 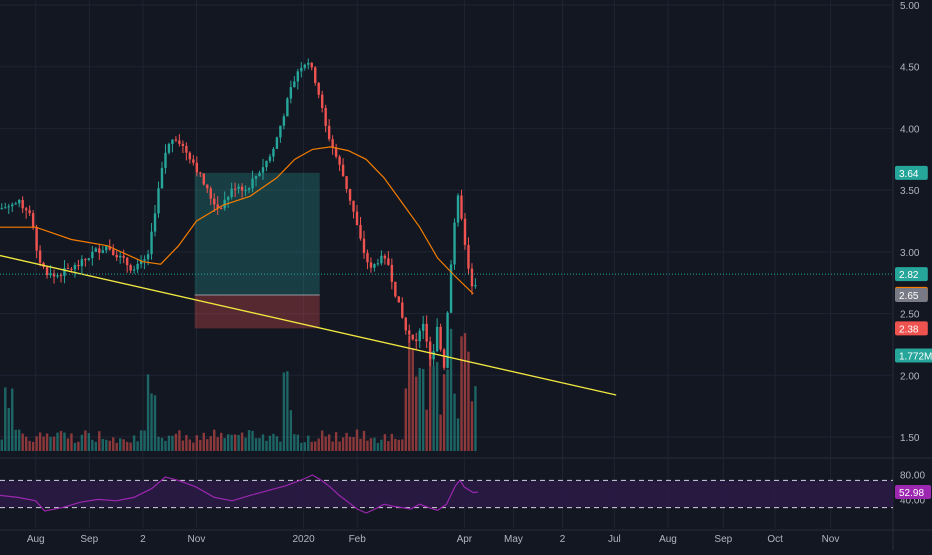 I want to click on rsi-pane, so click(x=446, y=494).